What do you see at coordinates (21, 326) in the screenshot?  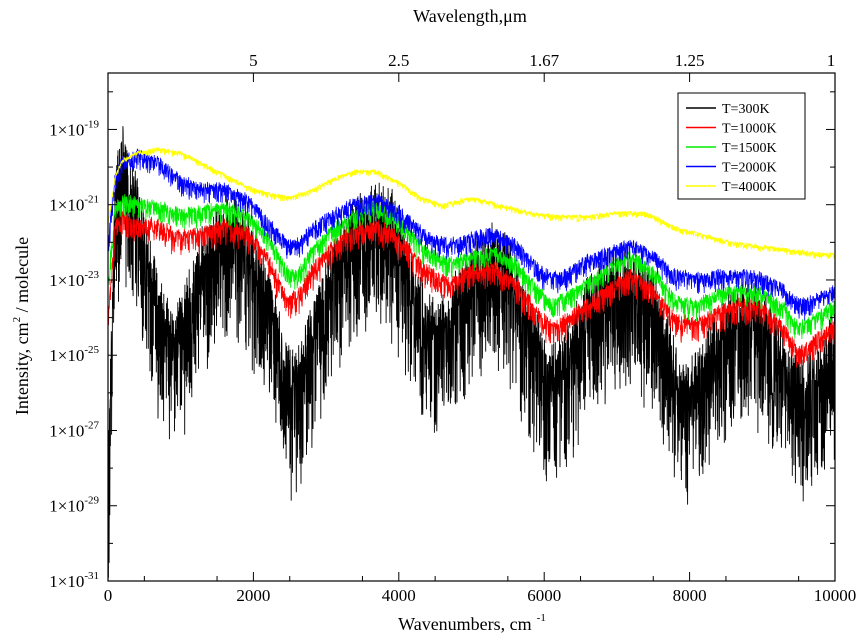 I see `y-axis-title: Intensity, cm2 / molecule` at bounding box center [21, 326].